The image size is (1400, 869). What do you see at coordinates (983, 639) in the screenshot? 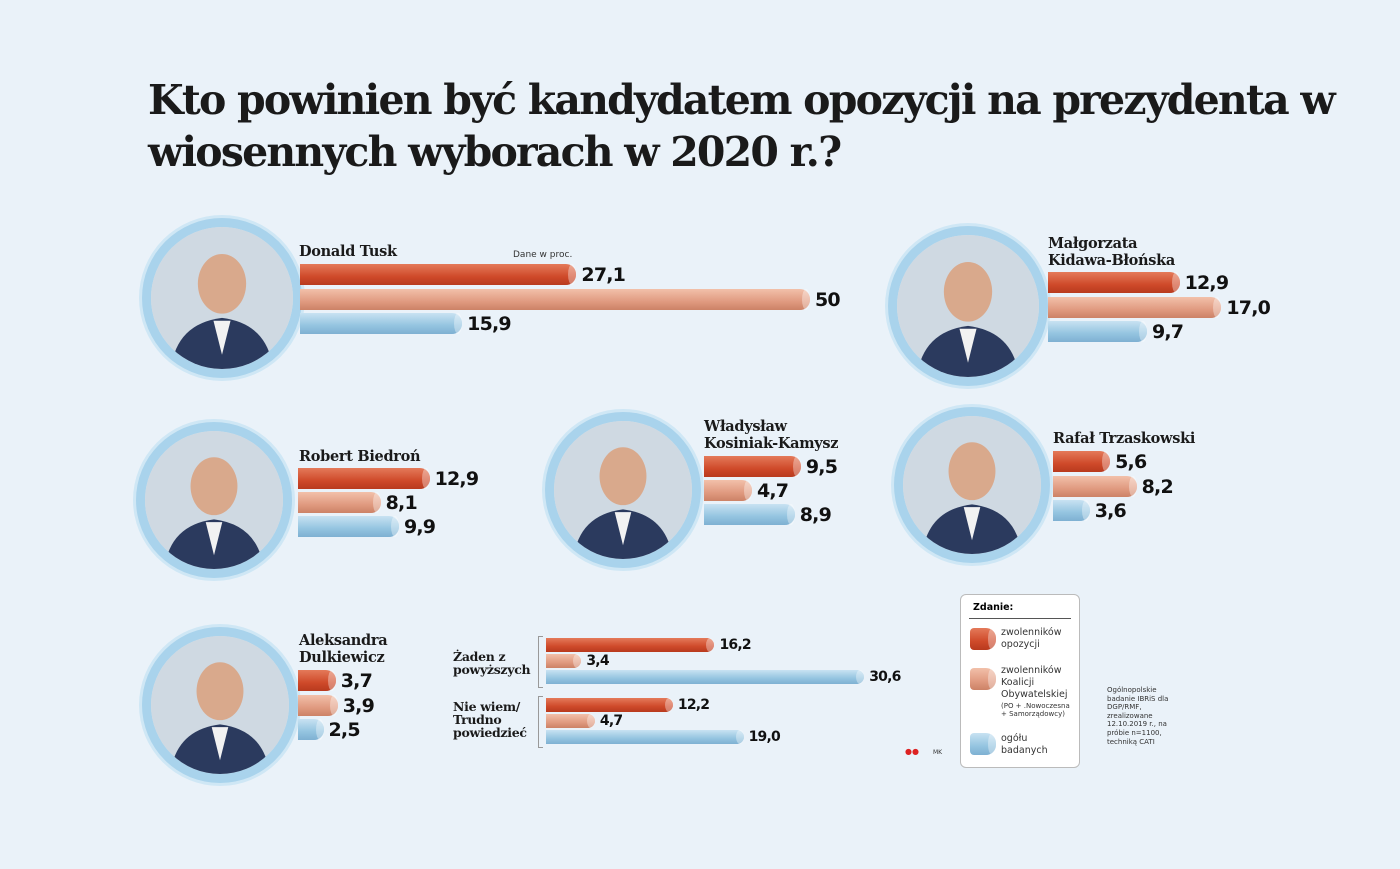
I see `legend-swatch-opposition` at bounding box center [983, 639].